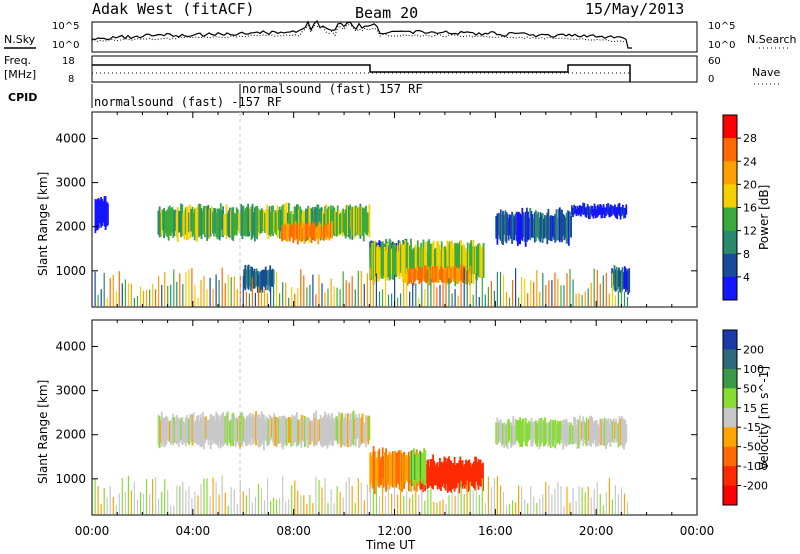 The image size is (800, 554). Describe the element at coordinates (386, 13) in the screenshot. I see `beam-title: Beam 20` at that location.